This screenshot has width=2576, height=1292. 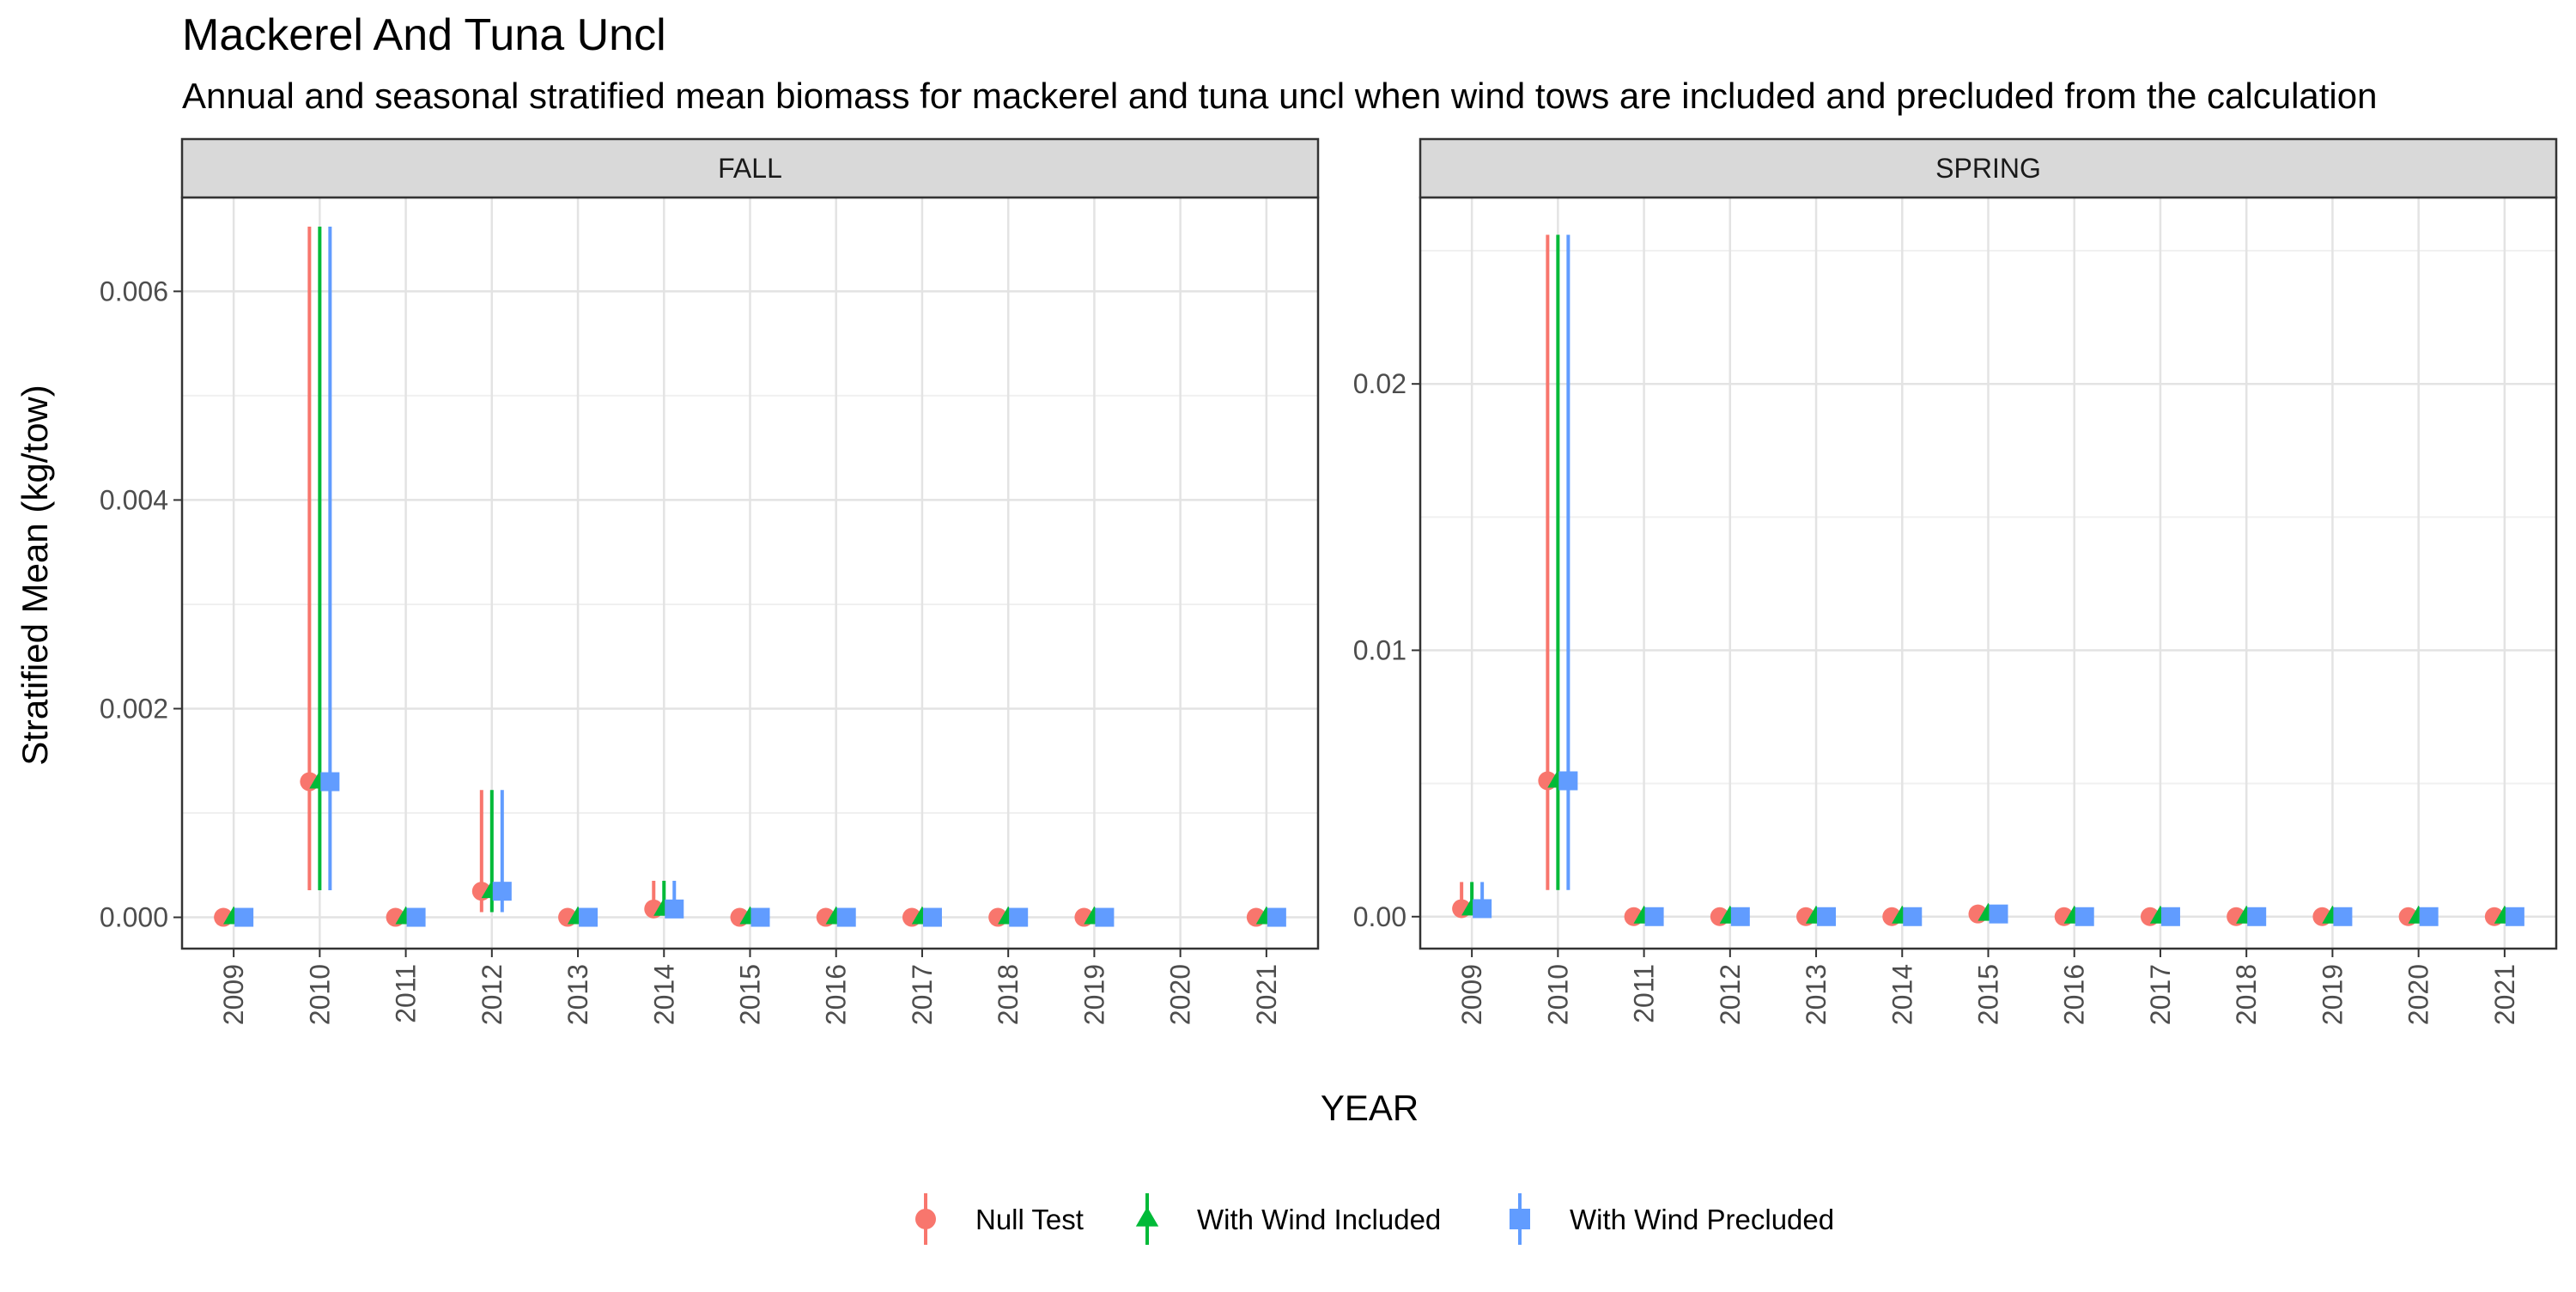 What do you see at coordinates (1379, 916) in the screenshot?
I see `y-tick-label: 0.00` at bounding box center [1379, 916].